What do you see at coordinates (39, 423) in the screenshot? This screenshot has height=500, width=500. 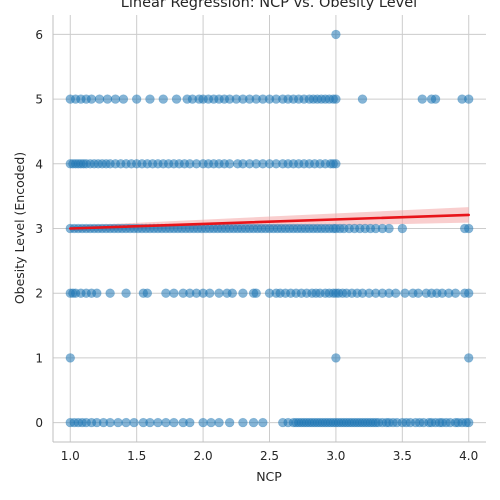 I see `y-tick-label: 0` at bounding box center [39, 423].